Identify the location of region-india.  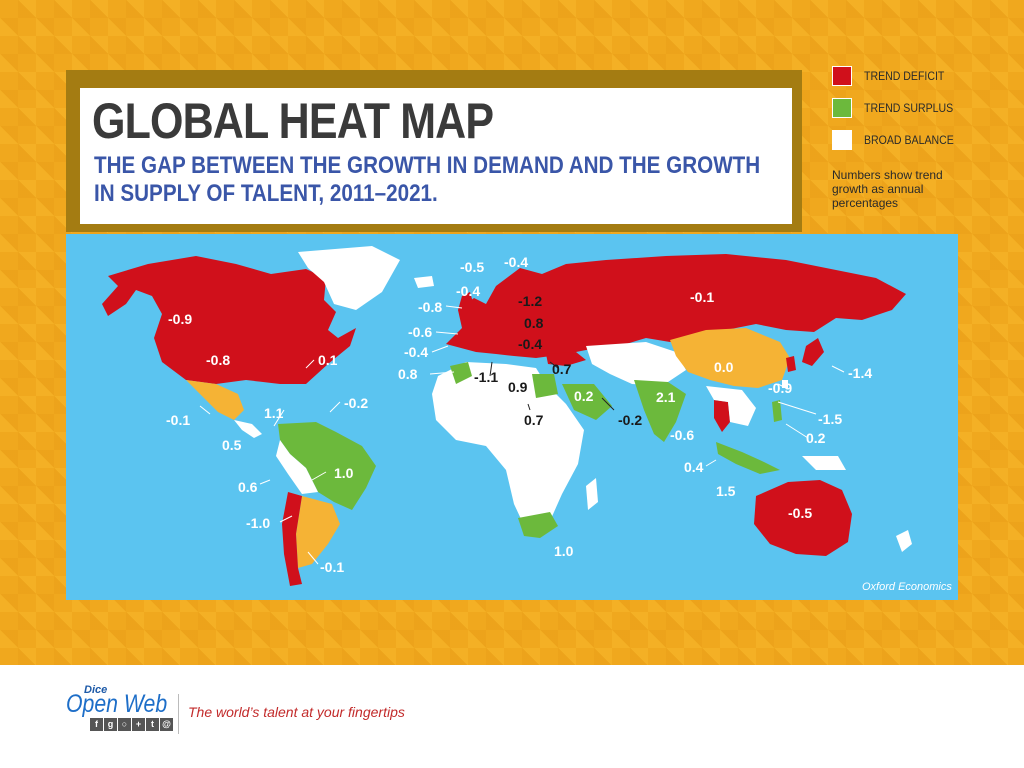
(660, 411).